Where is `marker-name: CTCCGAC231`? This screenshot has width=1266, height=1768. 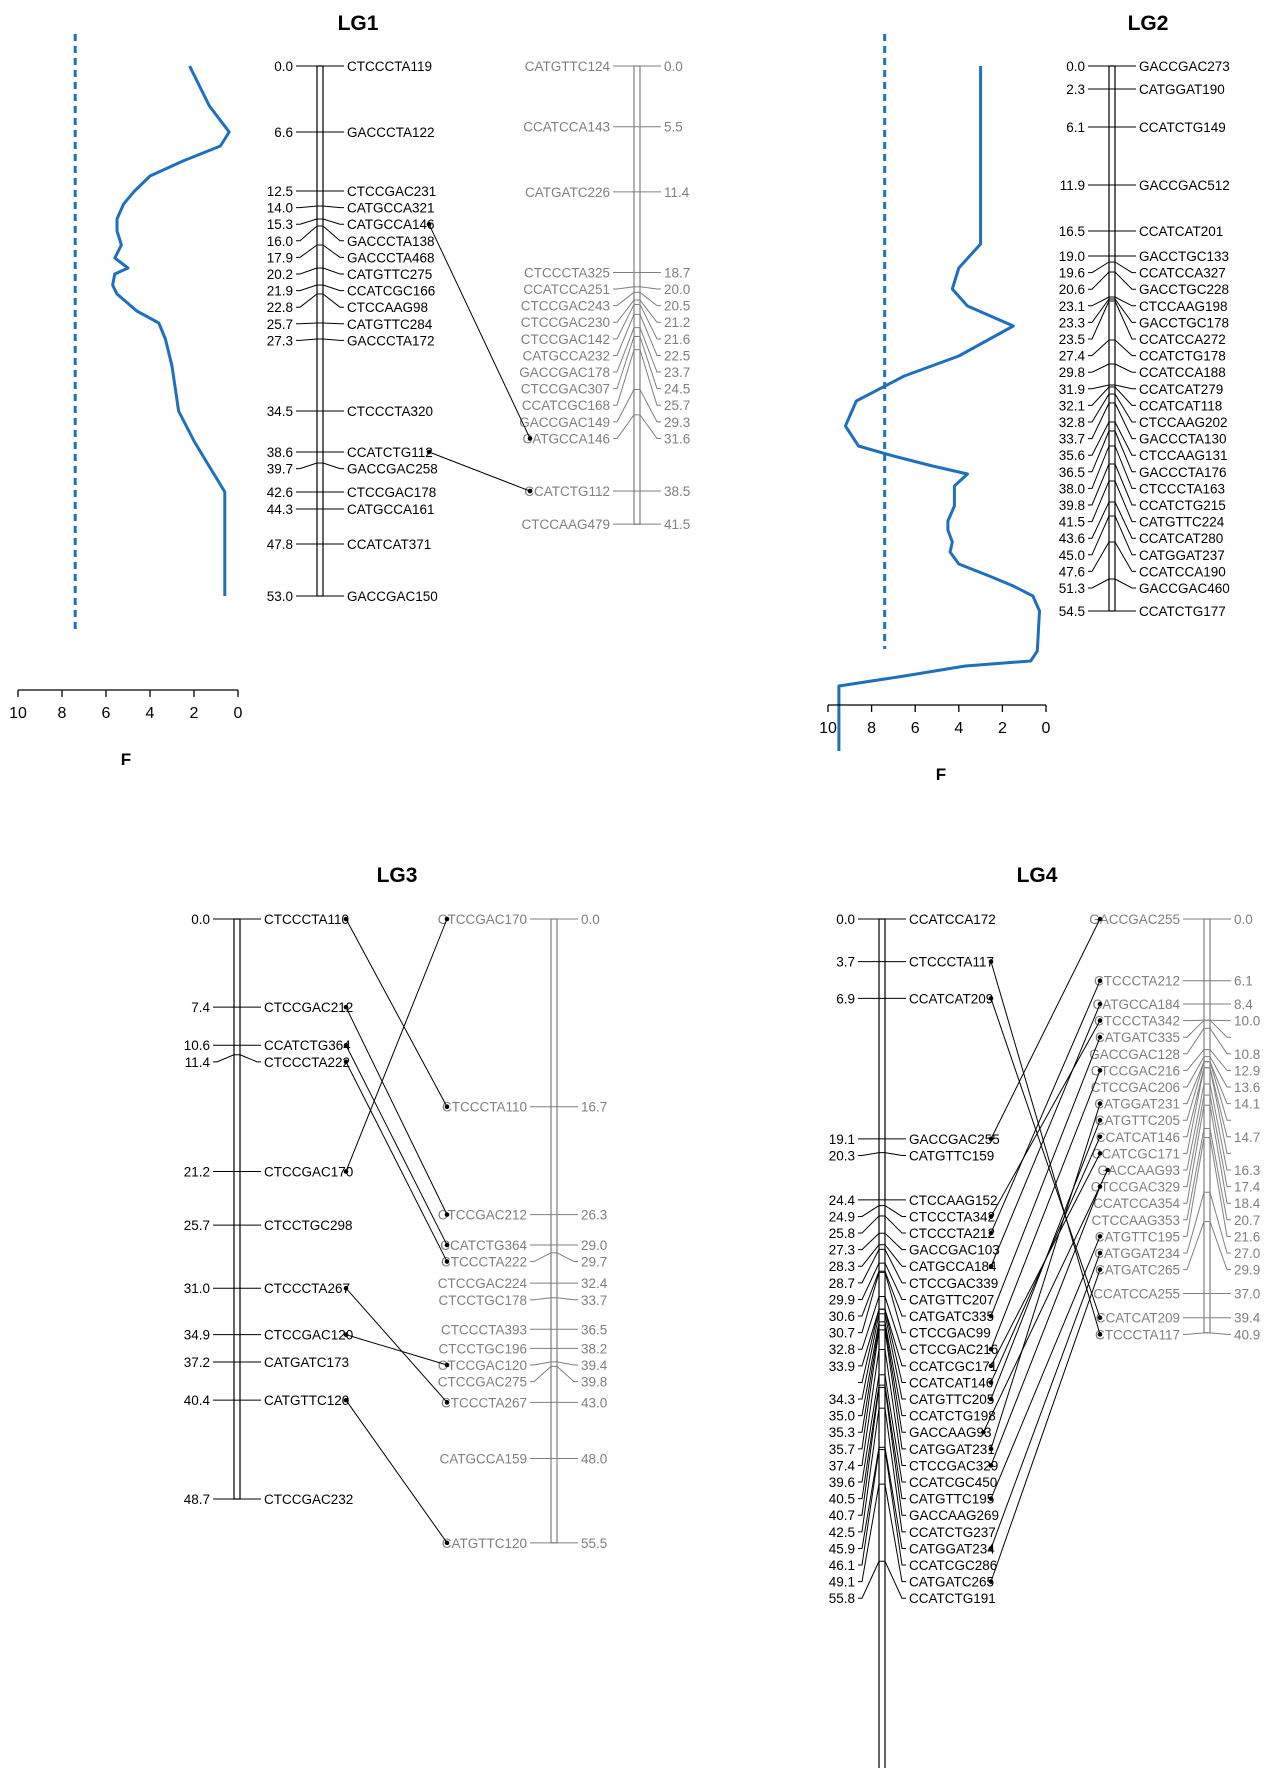
marker-name: CTCCGAC231 is located at coordinates (391, 191).